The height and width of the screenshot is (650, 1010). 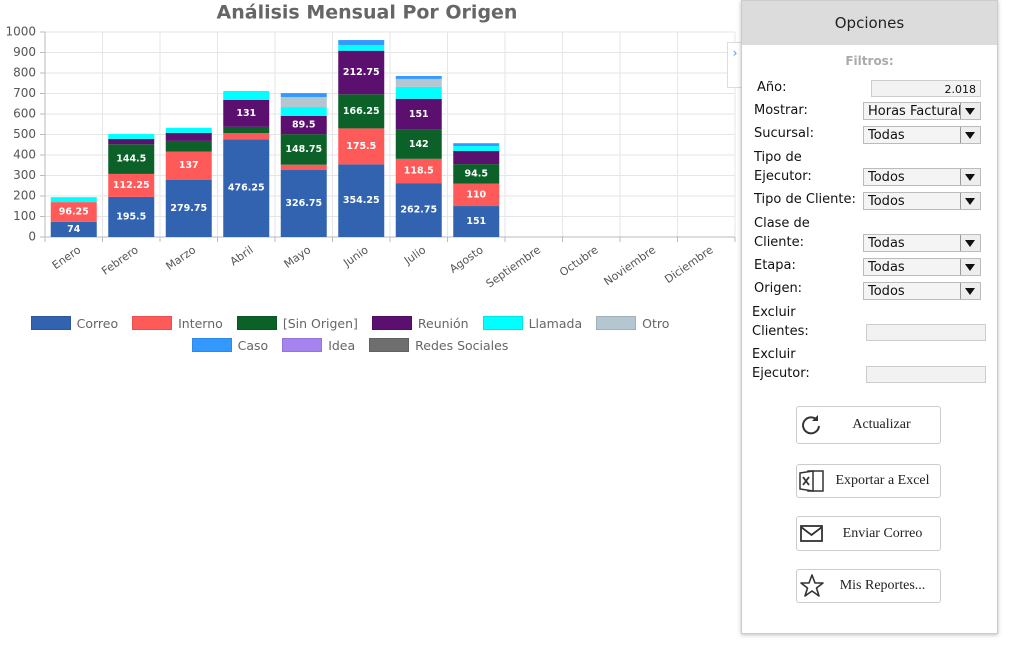 What do you see at coordinates (67, 257) in the screenshot?
I see `x-tick-label: Enero` at bounding box center [67, 257].